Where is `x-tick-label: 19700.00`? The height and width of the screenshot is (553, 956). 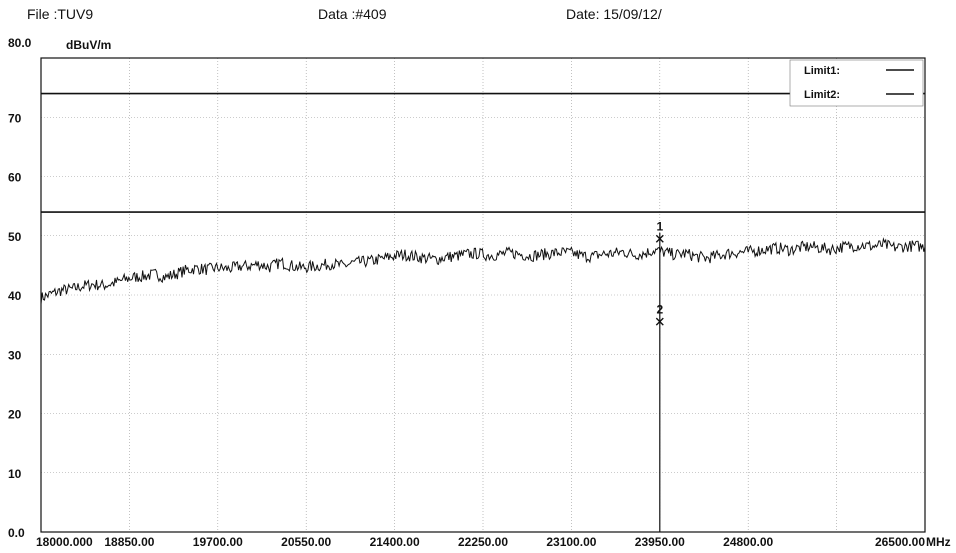 x-tick-label: 19700.00 is located at coordinates (218, 542).